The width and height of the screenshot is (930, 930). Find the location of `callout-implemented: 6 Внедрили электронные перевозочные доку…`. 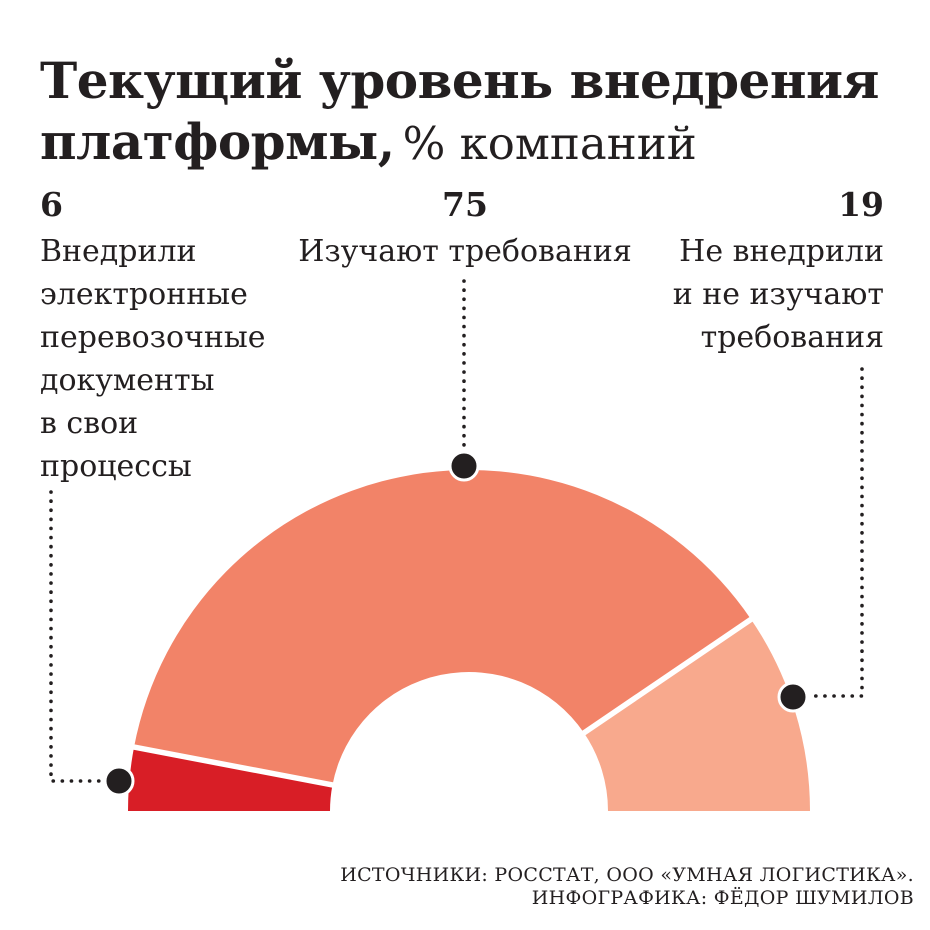

callout-implemented: 6 Внедрили электронные перевозочные доку… is located at coordinates (162, 337).